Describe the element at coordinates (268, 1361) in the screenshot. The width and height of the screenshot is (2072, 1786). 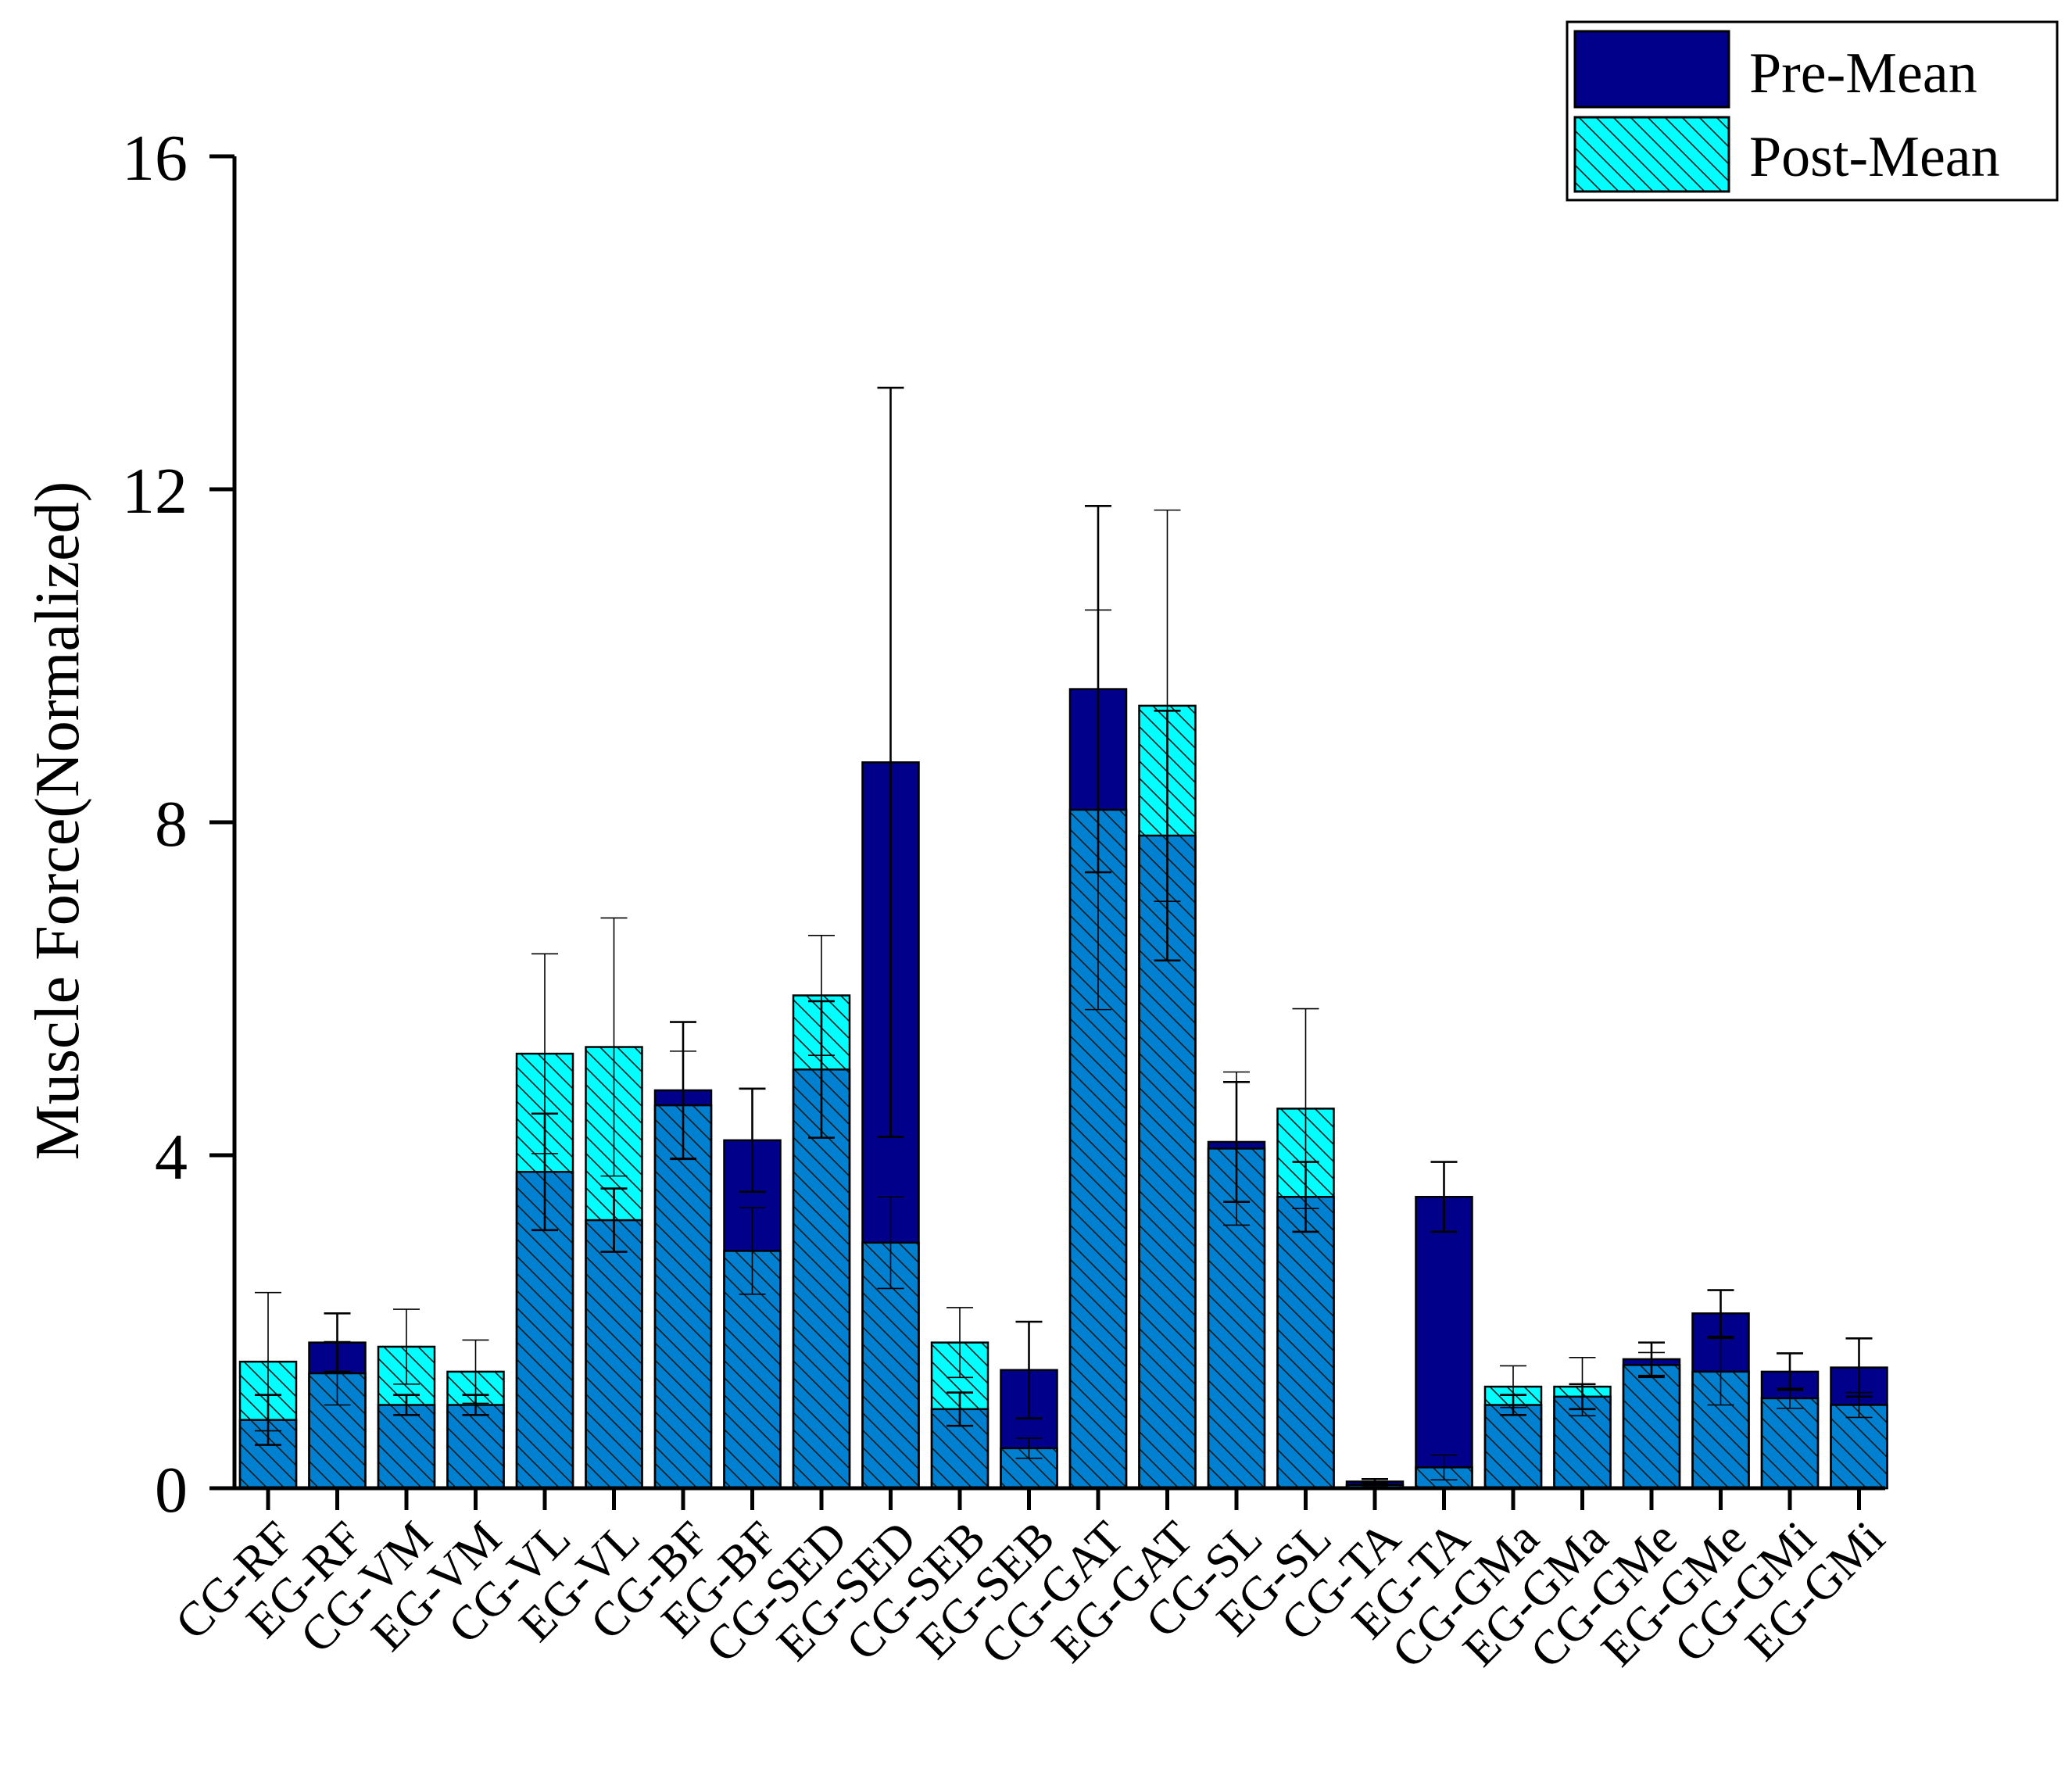
I see `error-bar-post-cg-rf` at that location.